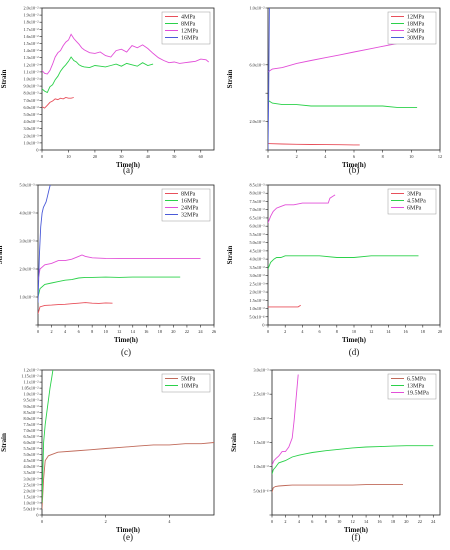  Describe the element at coordinates (343, 103) in the screenshot. I see `series-line-18mpa` at that location.